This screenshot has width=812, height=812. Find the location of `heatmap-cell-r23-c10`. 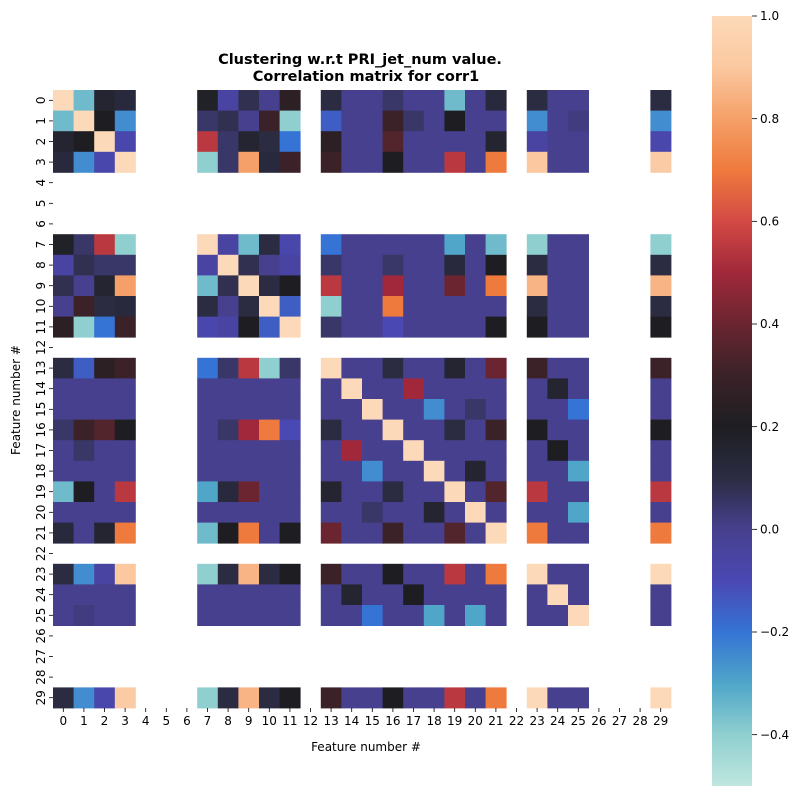

heatmap-cell-r23-c10 is located at coordinates (269, 574).